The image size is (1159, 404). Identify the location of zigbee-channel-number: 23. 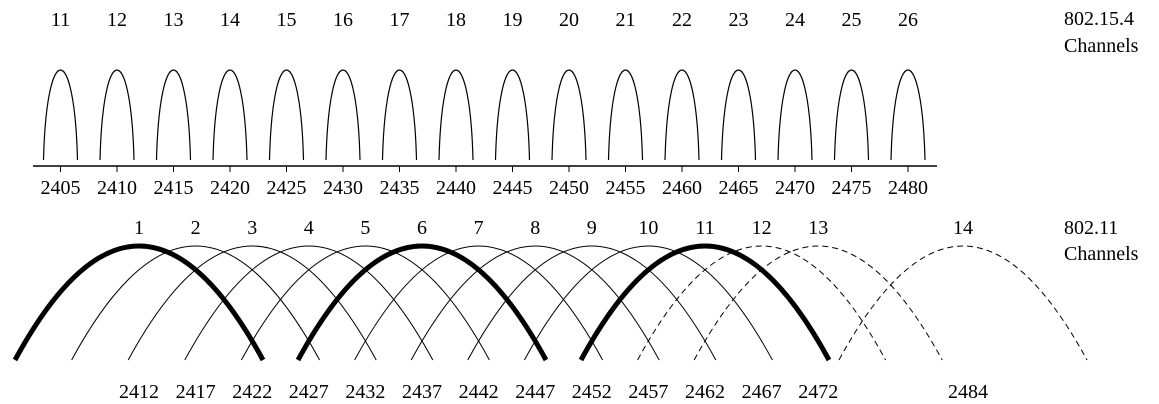
(739, 20).